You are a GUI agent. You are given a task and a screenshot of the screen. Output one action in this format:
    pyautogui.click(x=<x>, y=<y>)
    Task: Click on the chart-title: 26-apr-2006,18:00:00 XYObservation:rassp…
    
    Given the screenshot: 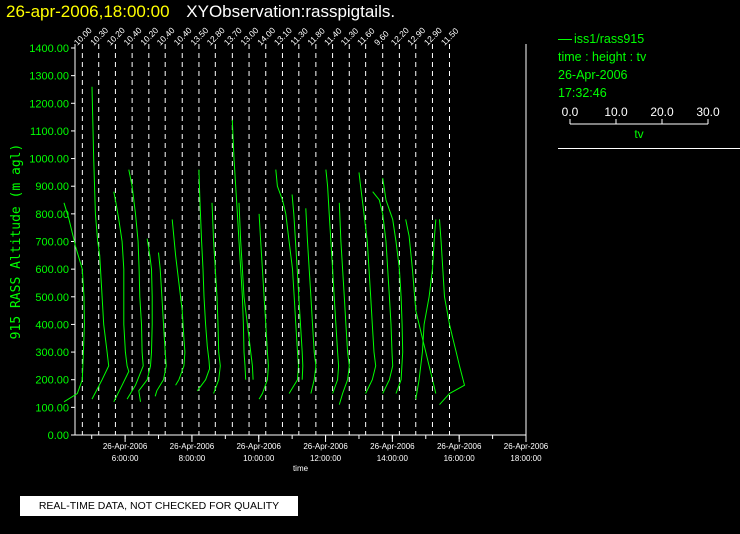 What is the action you would take?
    pyautogui.click(x=200, y=12)
    